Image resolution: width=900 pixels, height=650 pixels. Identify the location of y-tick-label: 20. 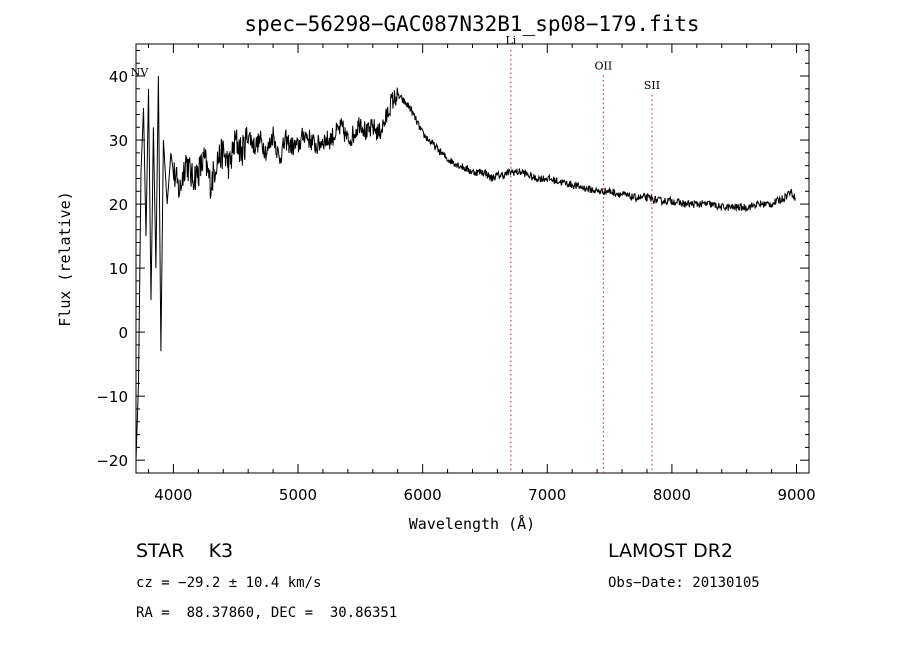
(118, 205).